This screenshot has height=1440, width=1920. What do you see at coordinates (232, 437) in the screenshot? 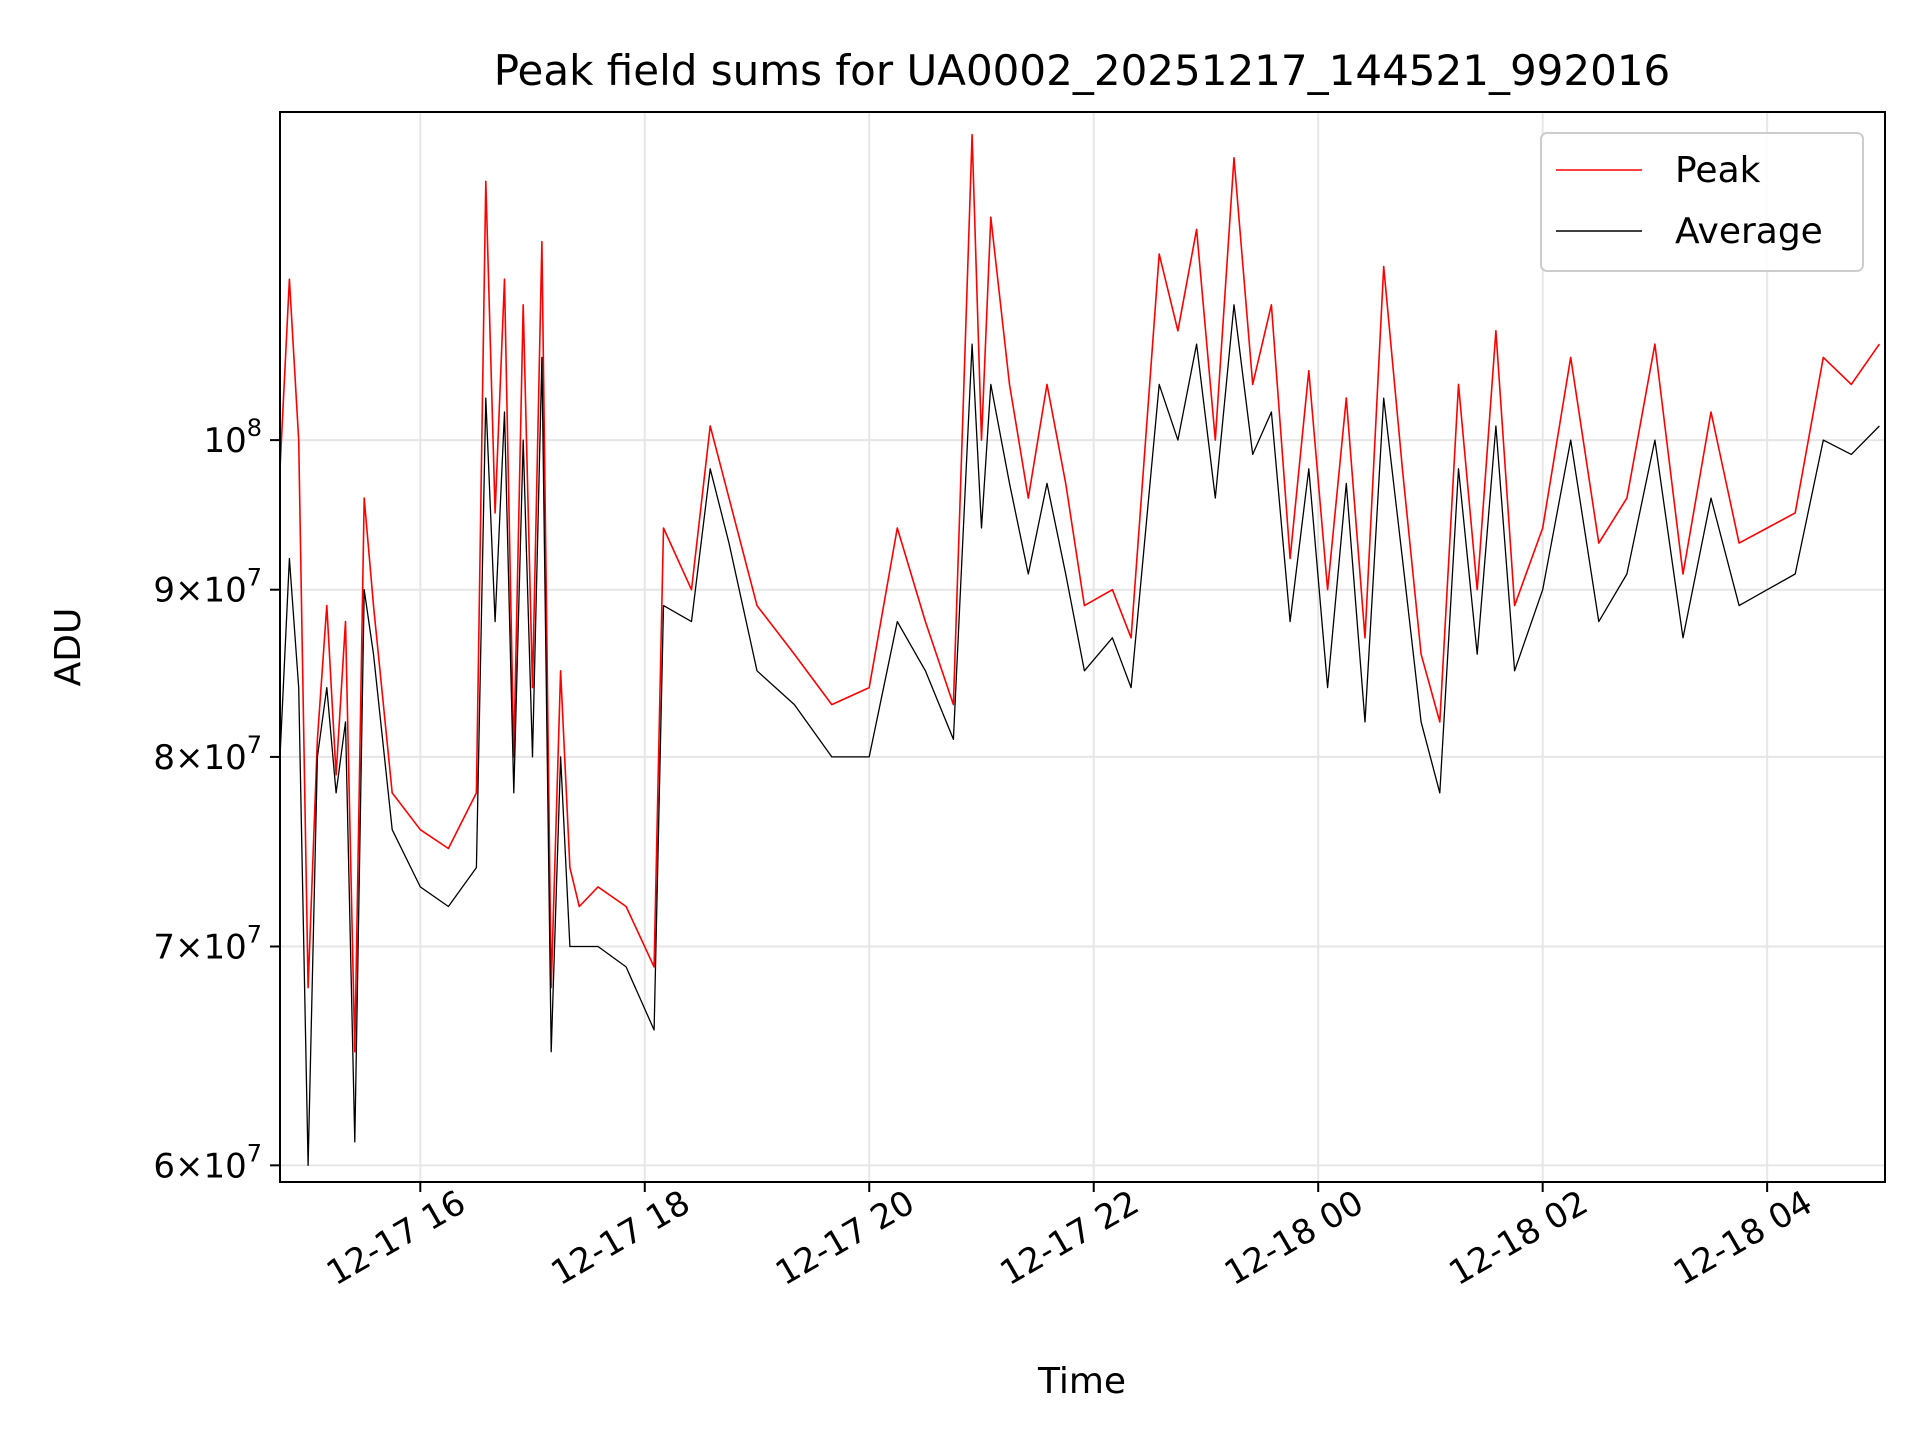
I see `y-tick-label: 108` at bounding box center [232, 437].